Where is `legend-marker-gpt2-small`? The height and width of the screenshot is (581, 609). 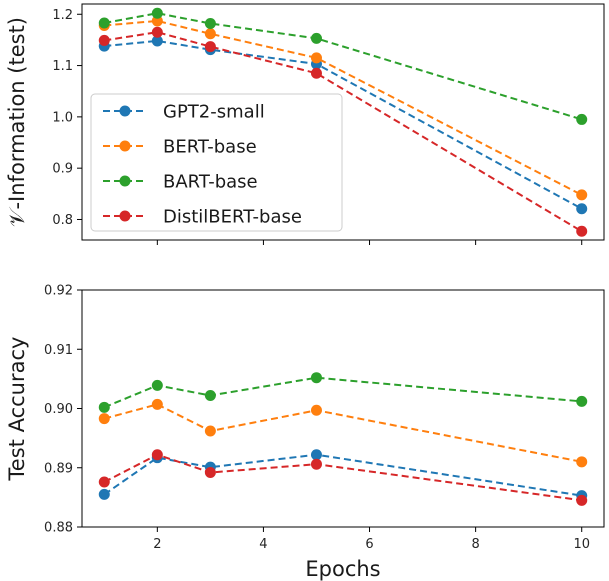
legend-marker-gpt2-small is located at coordinates (125, 111).